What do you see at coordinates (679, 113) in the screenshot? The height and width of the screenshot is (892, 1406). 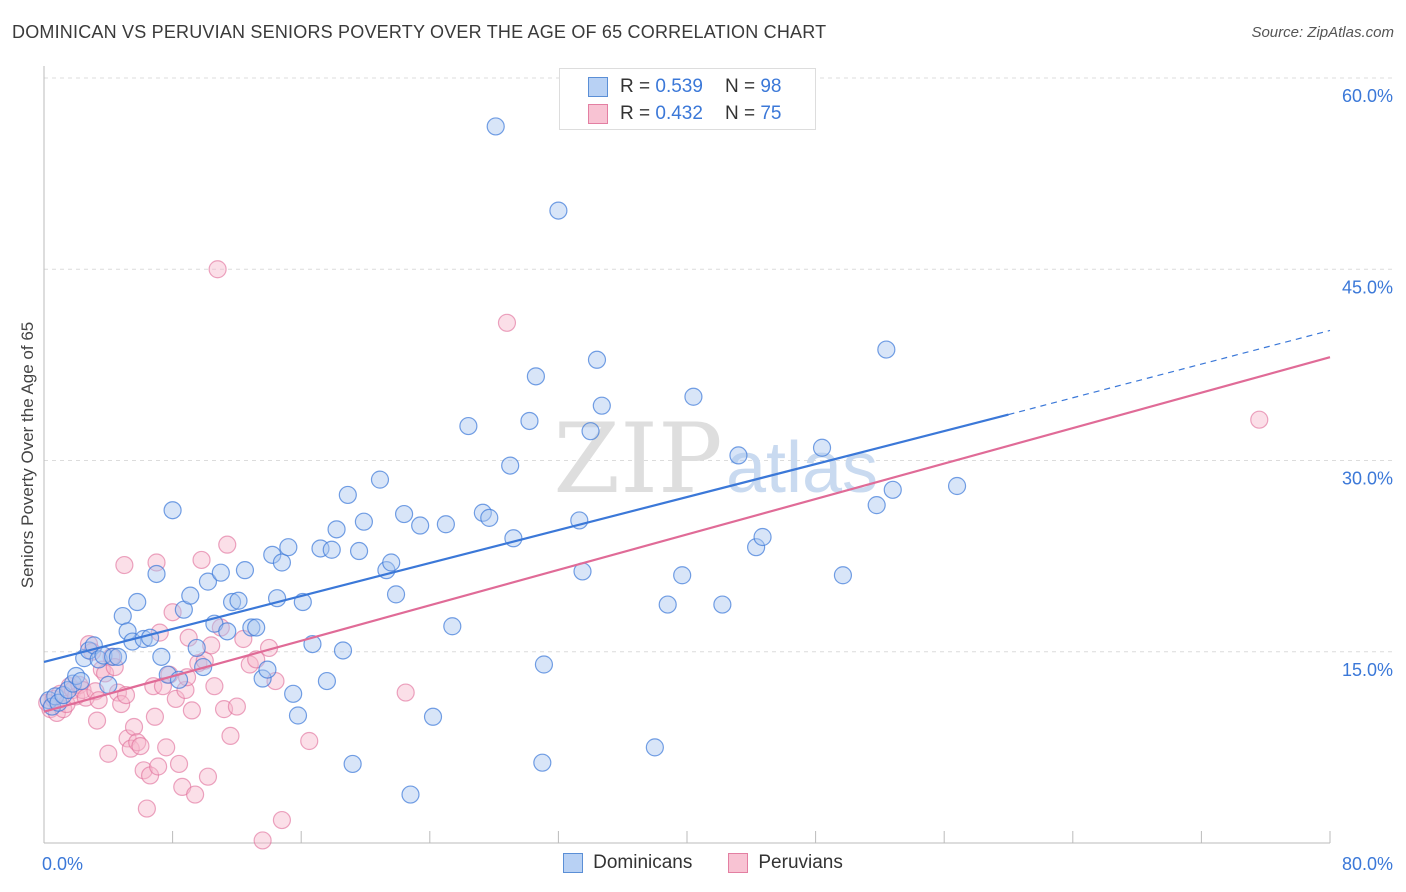 I see `peruvians-r-value: 0.432` at bounding box center [679, 113].